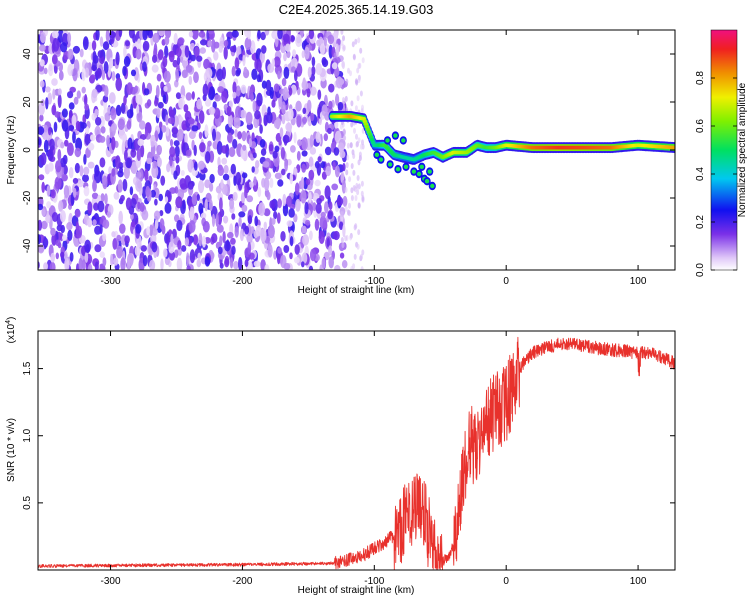  I want to click on signal-branch, so click(406, 166).